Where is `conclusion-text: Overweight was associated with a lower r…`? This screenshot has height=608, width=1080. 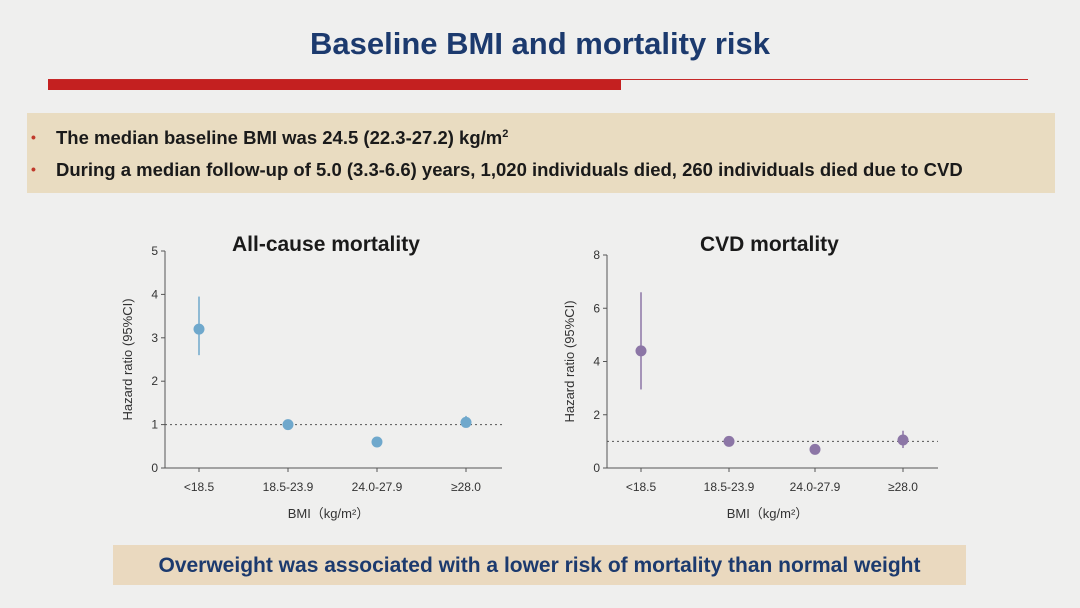 conclusion-text: Overweight was associated with a lower r… is located at coordinates (539, 565).